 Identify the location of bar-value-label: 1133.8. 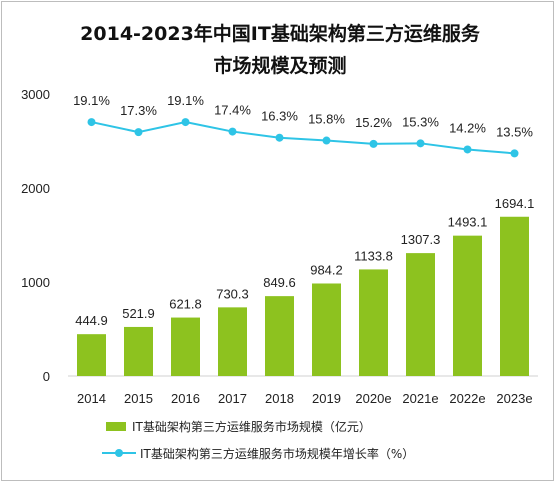
(373, 255).